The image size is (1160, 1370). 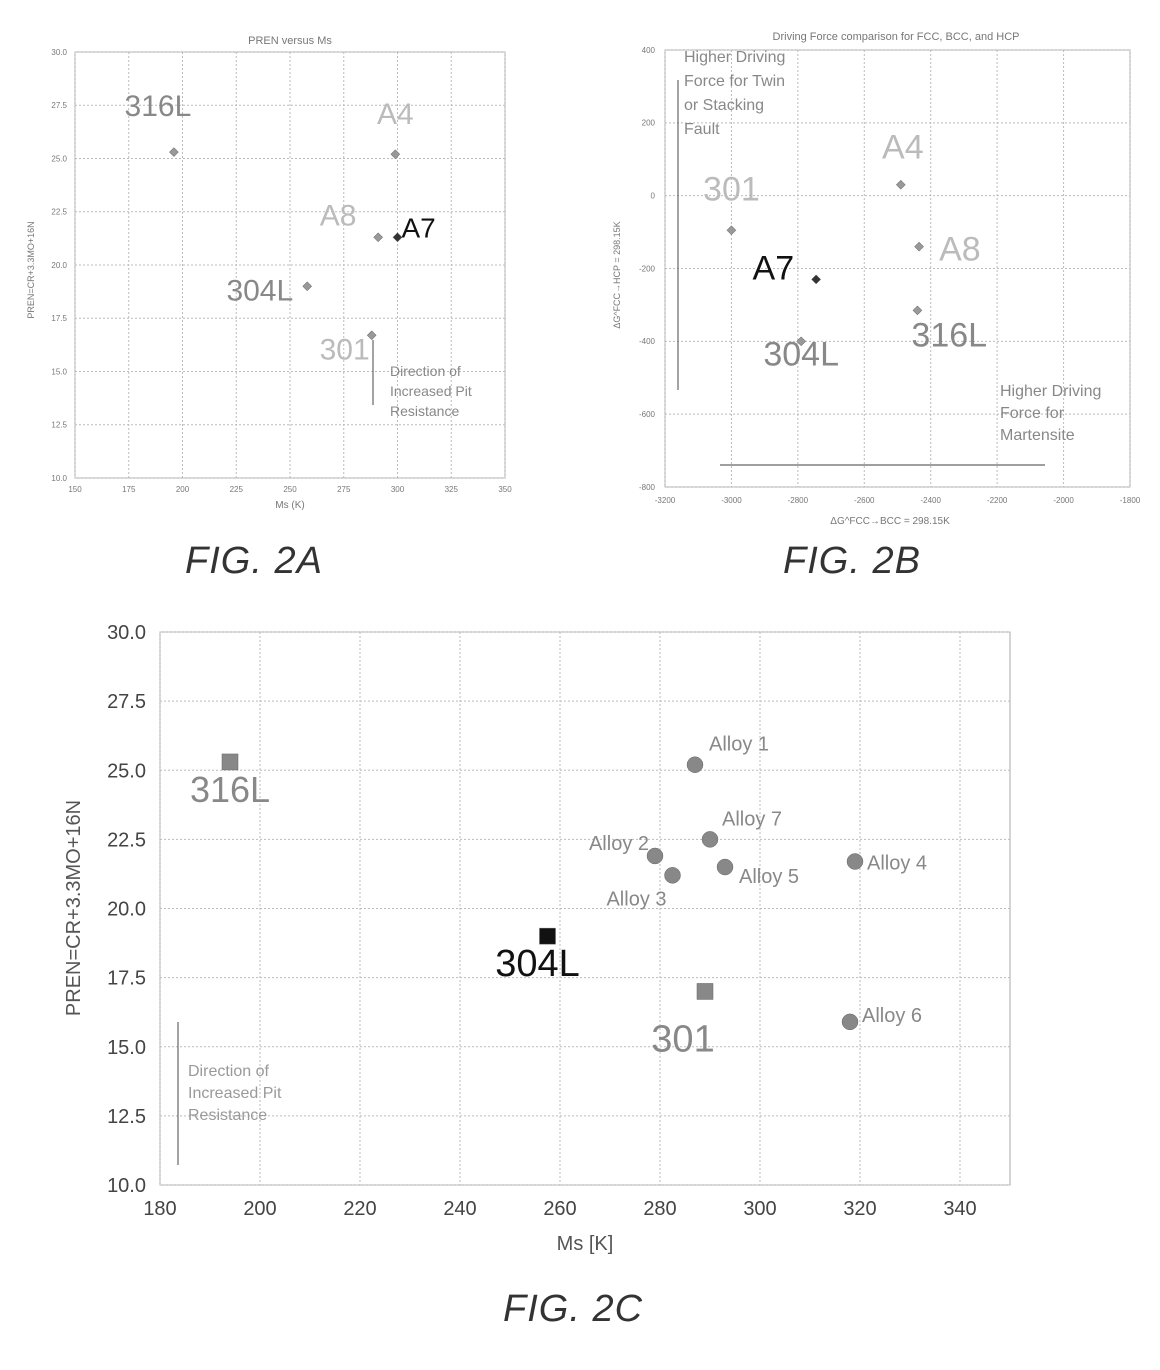 What do you see at coordinates (75, 489) in the screenshot?
I see `x-tick-label: 150` at bounding box center [75, 489].